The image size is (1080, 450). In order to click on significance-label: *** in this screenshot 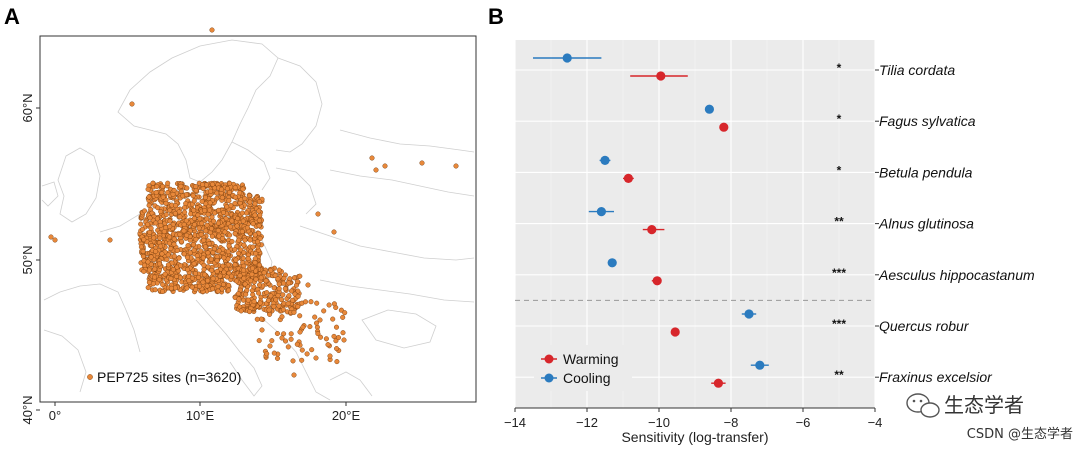, I will do `click(839, 324)`.